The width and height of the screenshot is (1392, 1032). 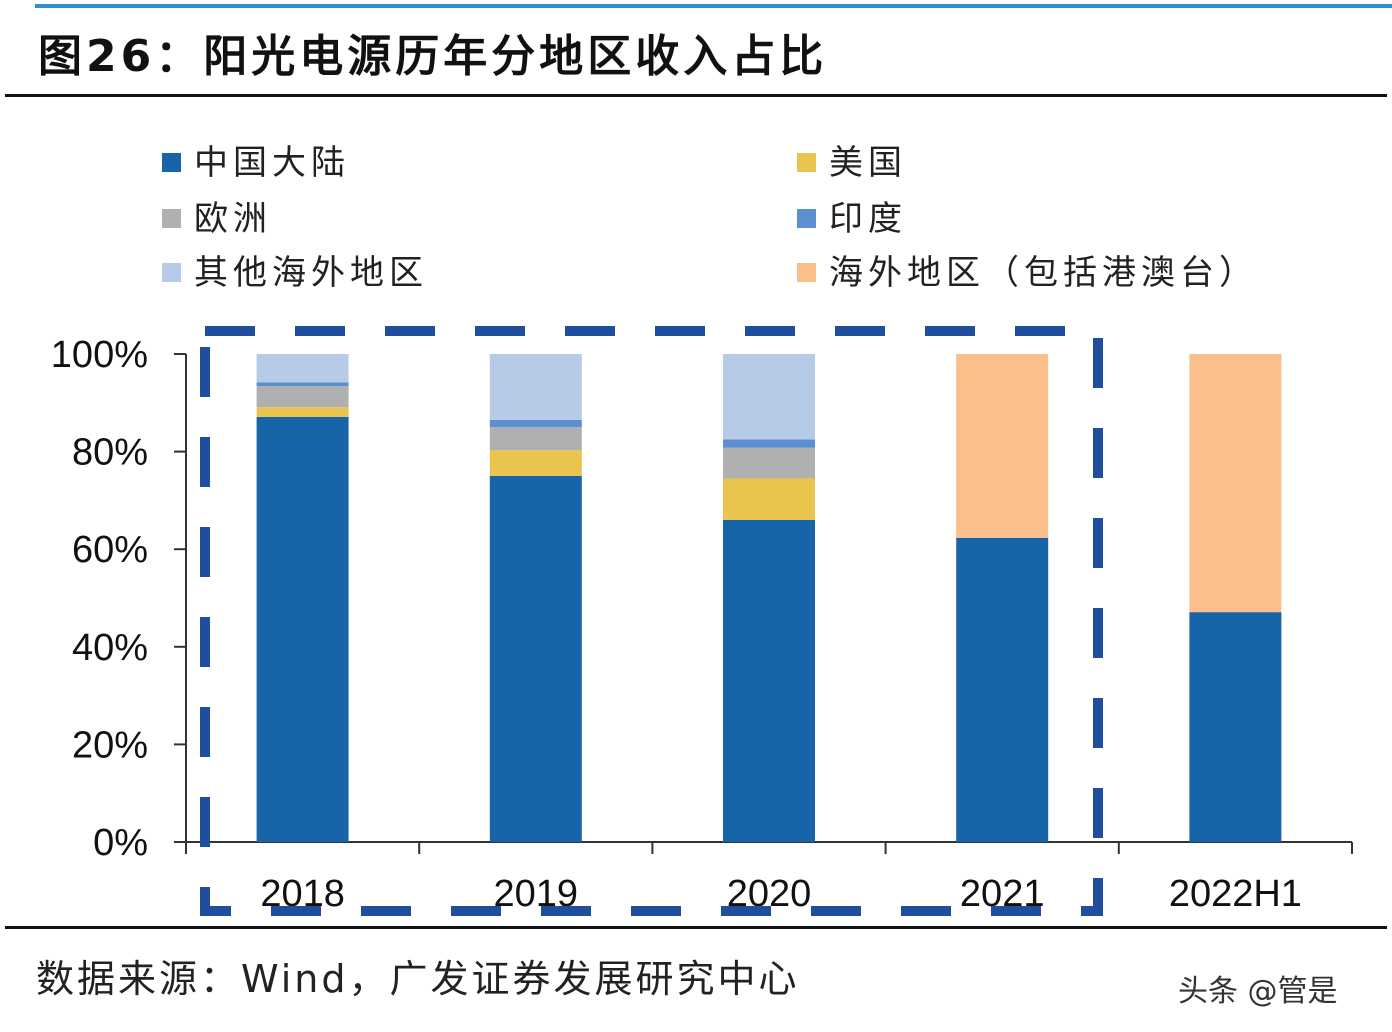 What do you see at coordinates (233, 219) in the screenshot?
I see `legend-label: 欧洲` at bounding box center [233, 219].